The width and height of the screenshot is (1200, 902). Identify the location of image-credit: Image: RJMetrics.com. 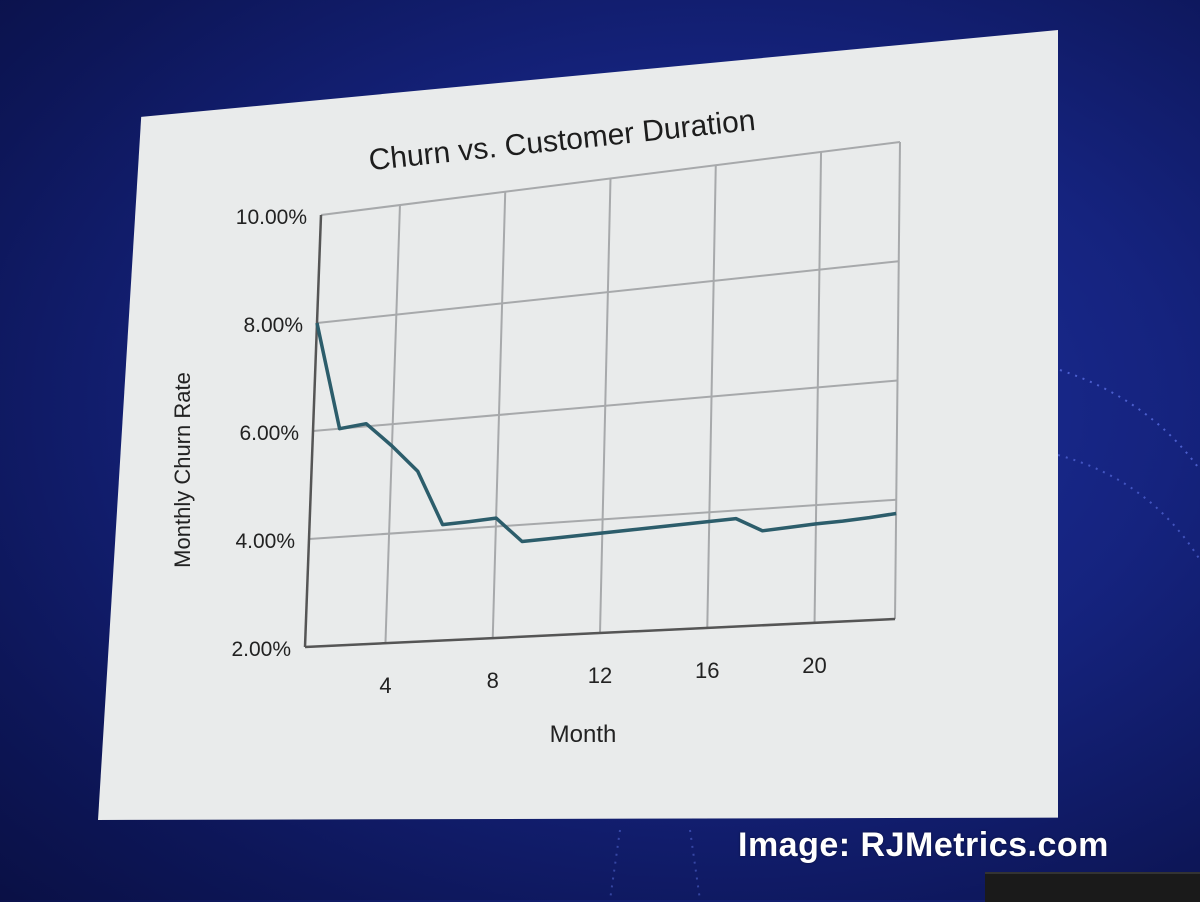
(923, 845).